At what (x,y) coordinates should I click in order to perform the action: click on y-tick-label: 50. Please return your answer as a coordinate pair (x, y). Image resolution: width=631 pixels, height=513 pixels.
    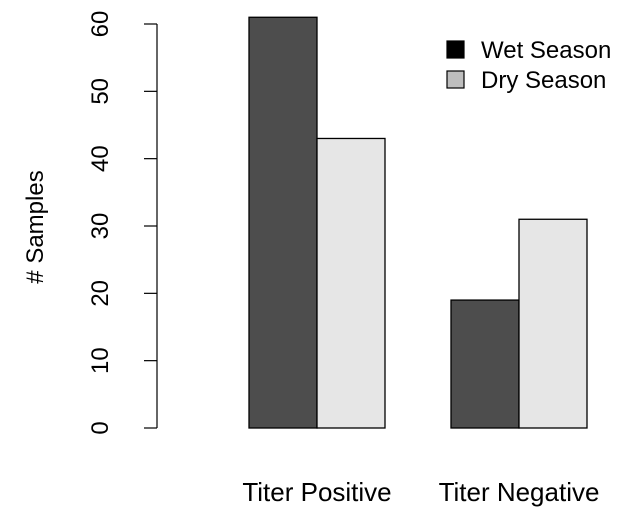
    Looking at the image, I should click on (100, 91).